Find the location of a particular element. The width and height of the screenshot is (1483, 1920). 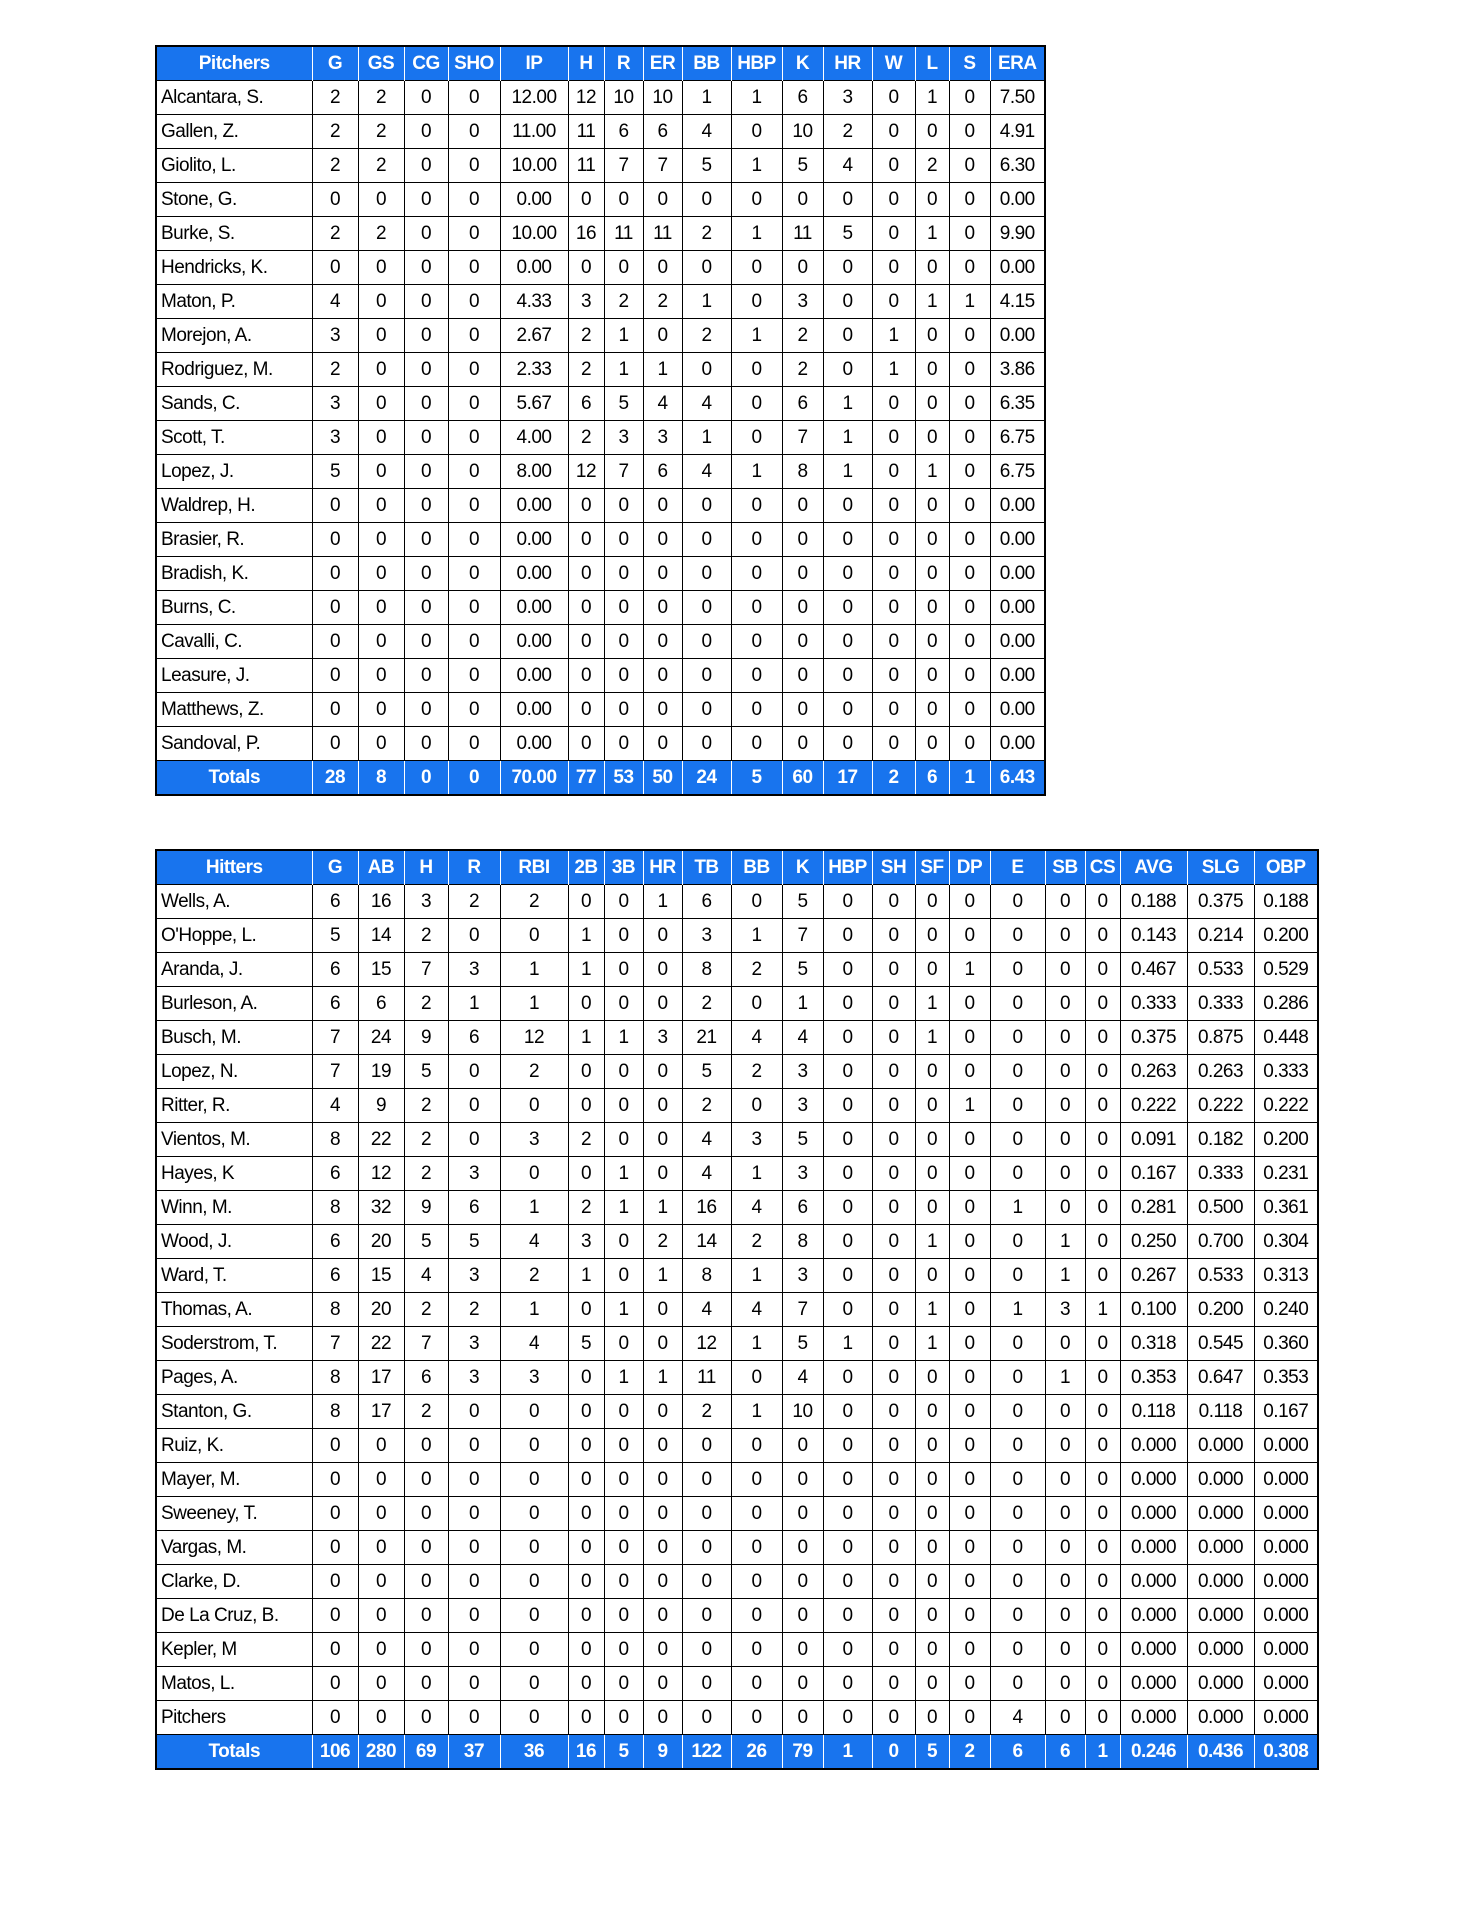

column-header: CG is located at coordinates (426, 63).